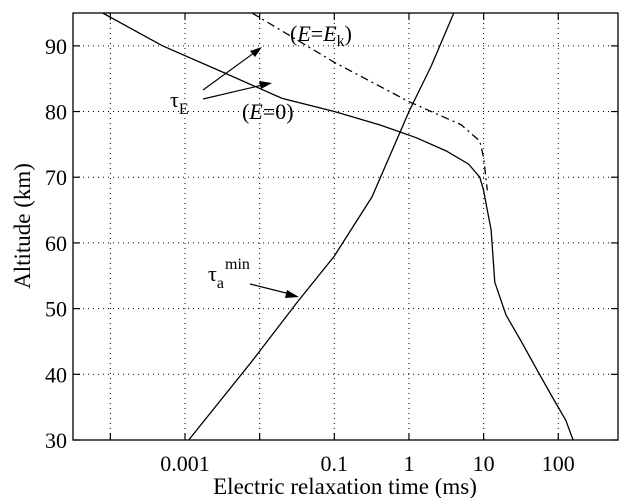 Image resolution: width=620 pixels, height=498 pixels. What do you see at coordinates (185, 463) in the screenshot?
I see `x-tick-label: 0.001` at bounding box center [185, 463].